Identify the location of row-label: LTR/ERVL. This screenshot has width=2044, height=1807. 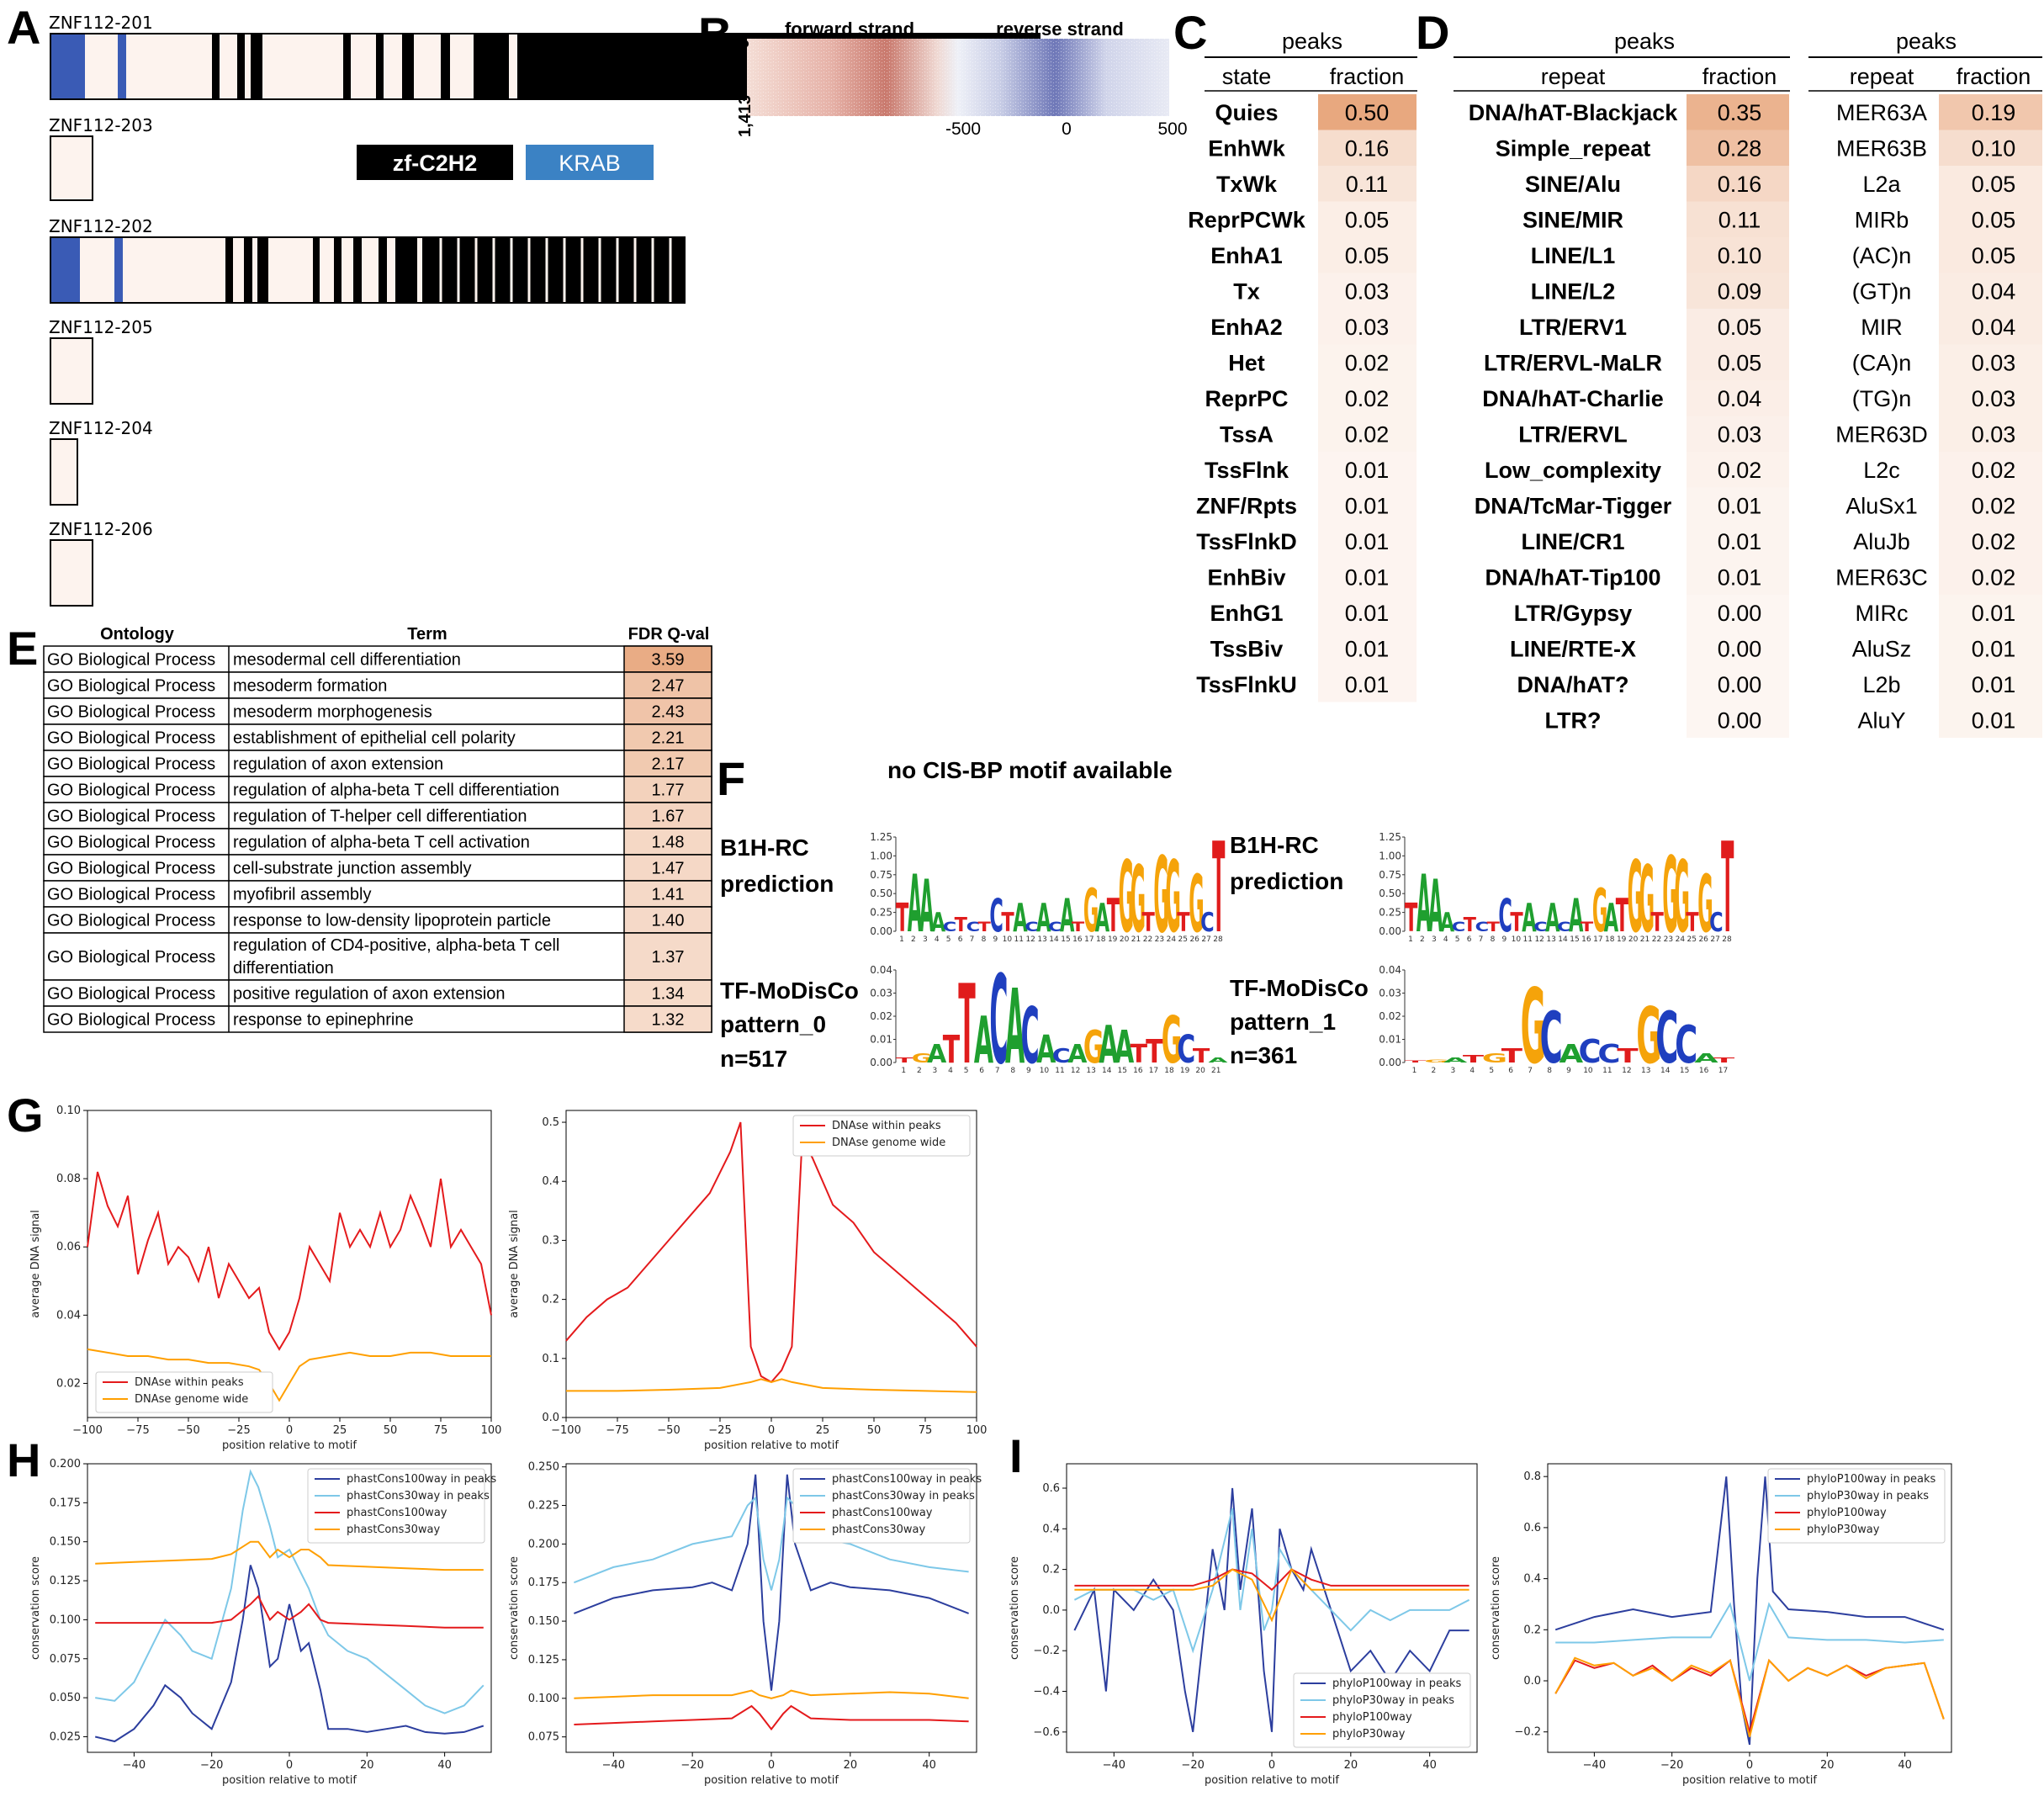
(1573, 435).